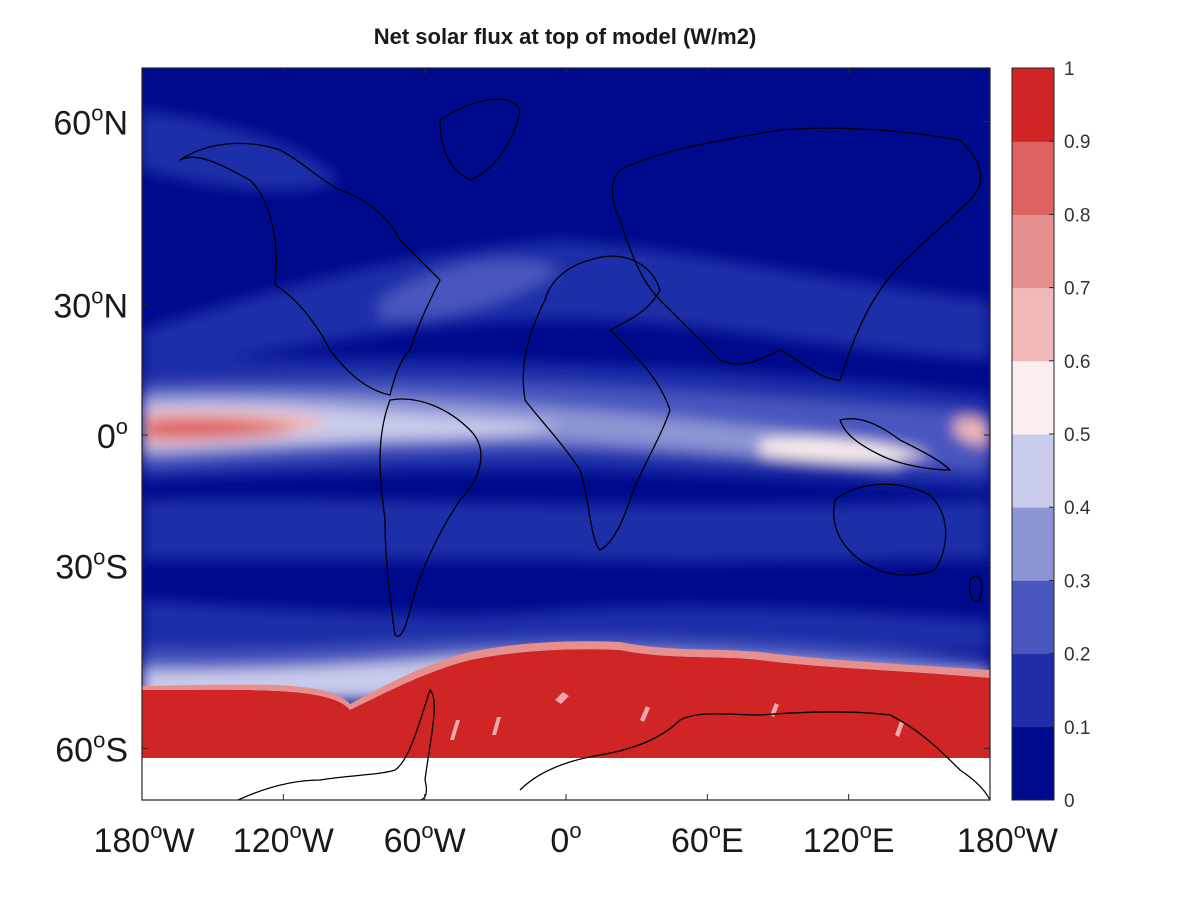  What do you see at coordinates (1077, 142) in the screenshot?
I see `colorbar-label: 0.9` at bounding box center [1077, 142].